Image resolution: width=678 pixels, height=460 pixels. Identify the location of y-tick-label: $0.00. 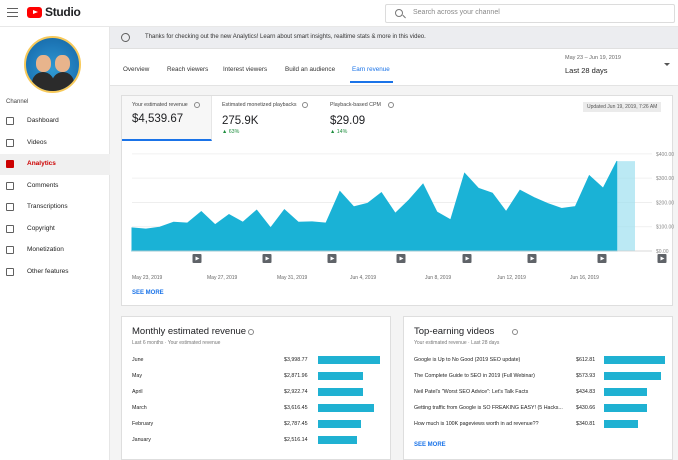
(662, 252).